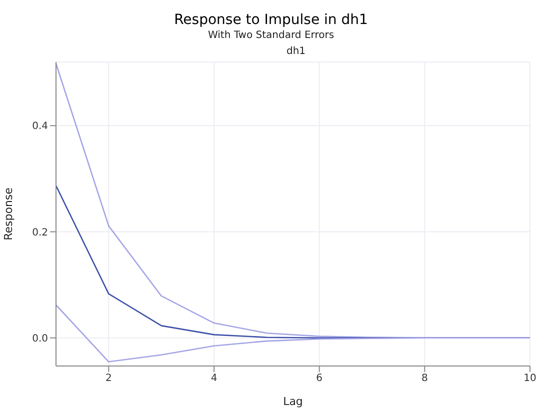  What do you see at coordinates (271, 20) in the screenshot?
I see `chart-title: Response to Impulse in dh1` at bounding box center [271, 20].